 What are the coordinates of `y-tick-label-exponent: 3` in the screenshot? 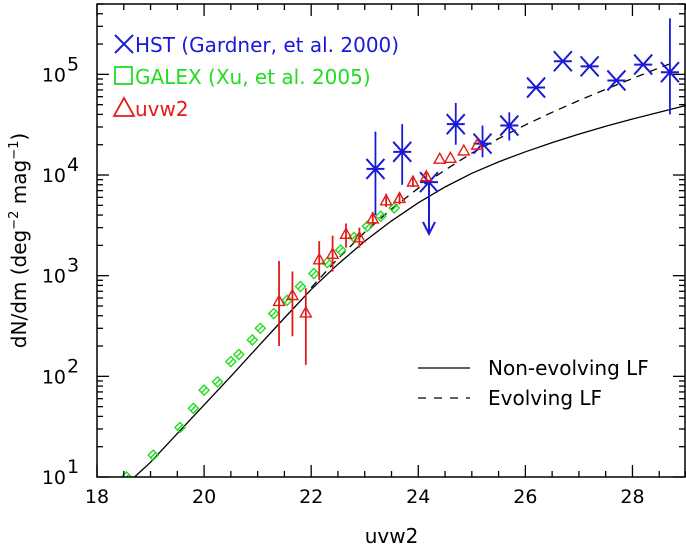 It's located at (73, 266).